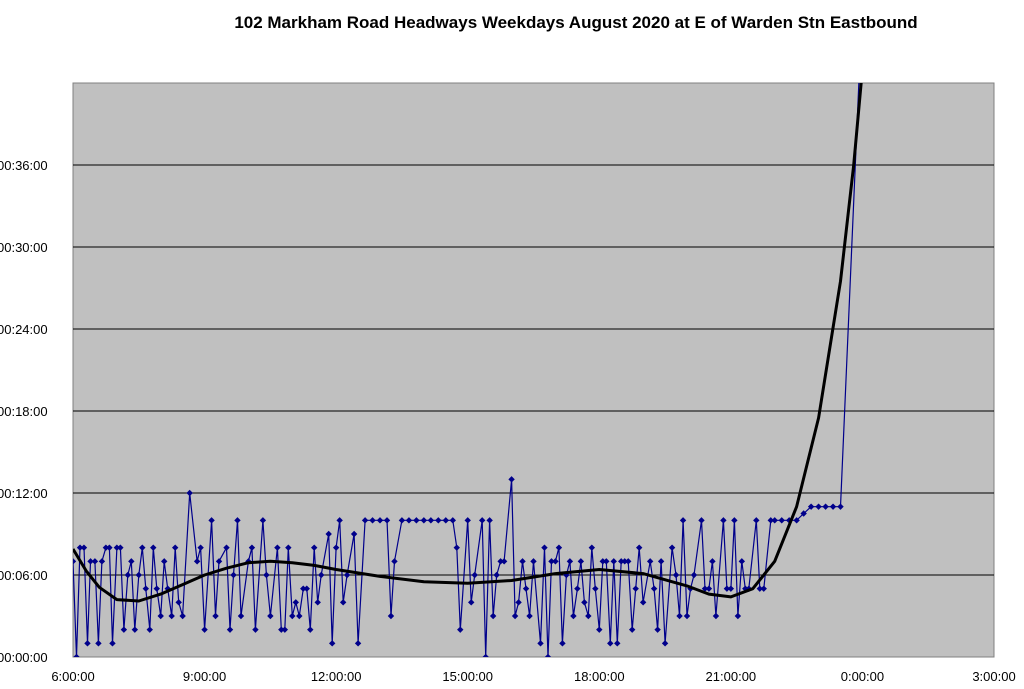 The height and width of the screenshot is (689, 1024). I want to click on y-tick-label: 00:06:00, so click(24, 575).